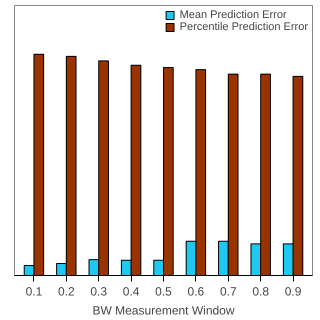  What do you see at coordinates (34, 291) in the screenshot?
I see `x-tick-label: 0.1` at bounding box center [34, 291].